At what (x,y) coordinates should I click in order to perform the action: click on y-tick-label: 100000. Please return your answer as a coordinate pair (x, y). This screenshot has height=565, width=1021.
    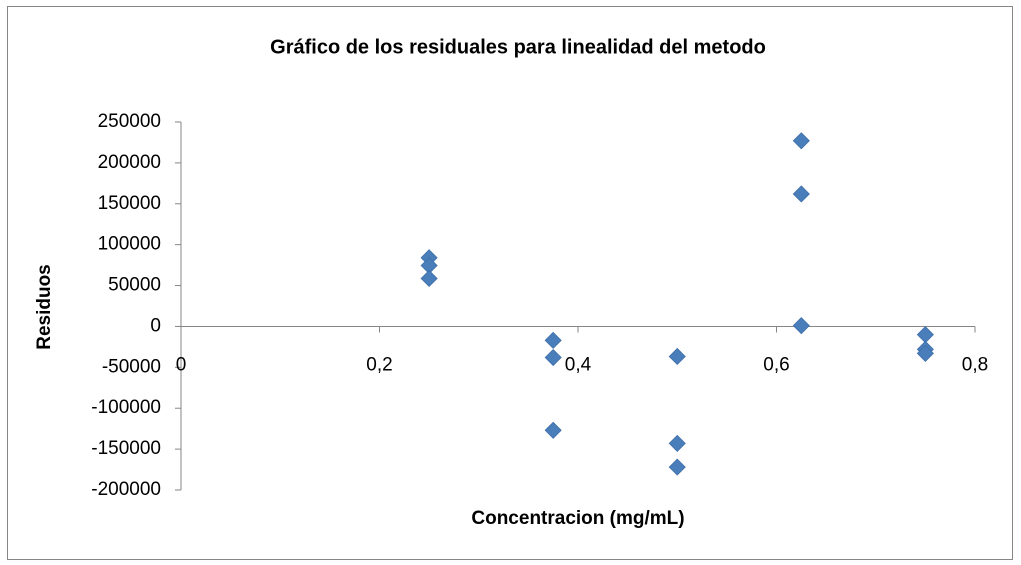
    Looking at the image, I should click on (129, 244).